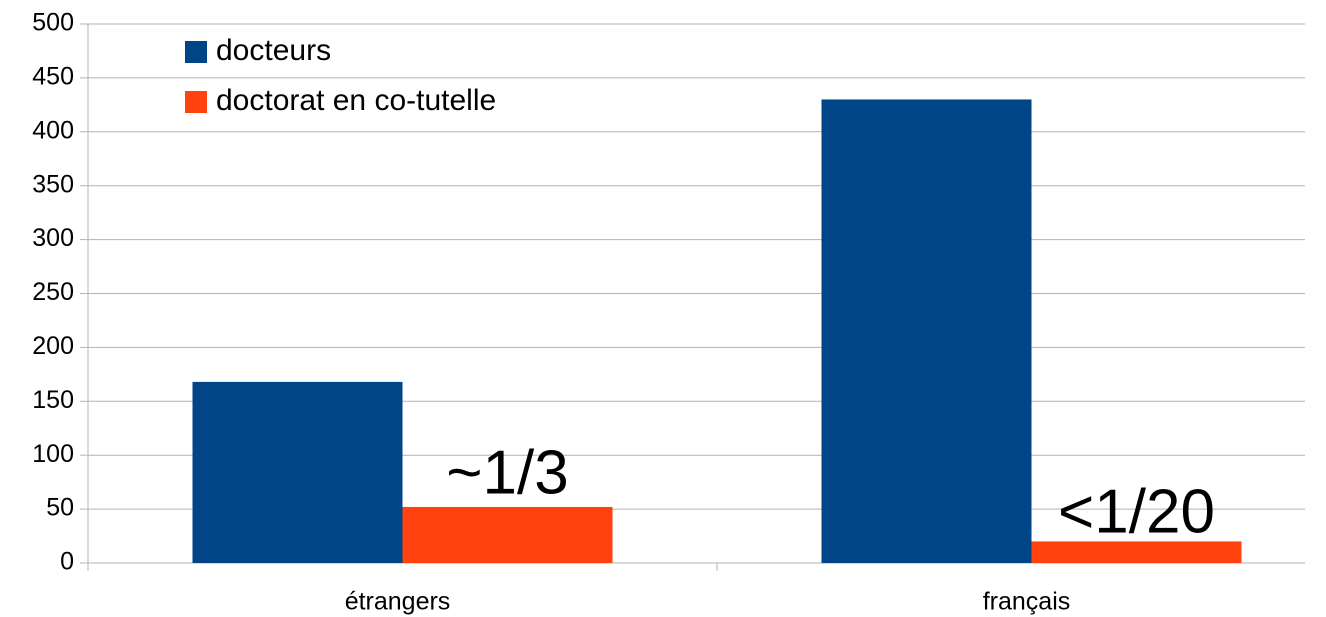 The width and height of the screenshot is (1326, 617). I want to click on y-tick-label: 0, so click(67, 562).